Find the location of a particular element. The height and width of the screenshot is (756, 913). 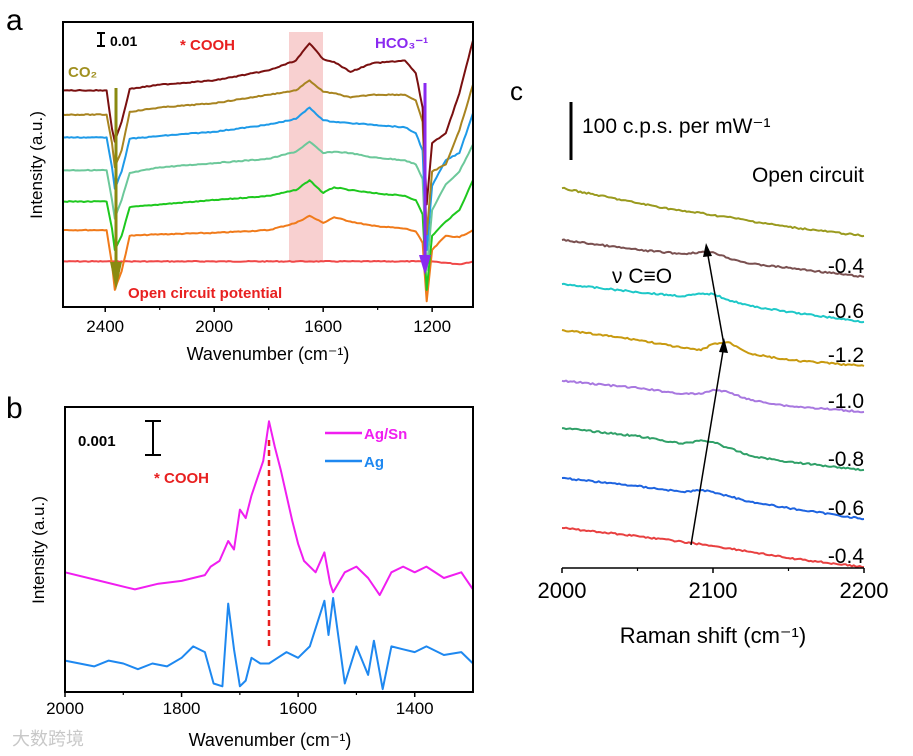

ocp-label: Open circuit potential is located at coordinates (205, 293).